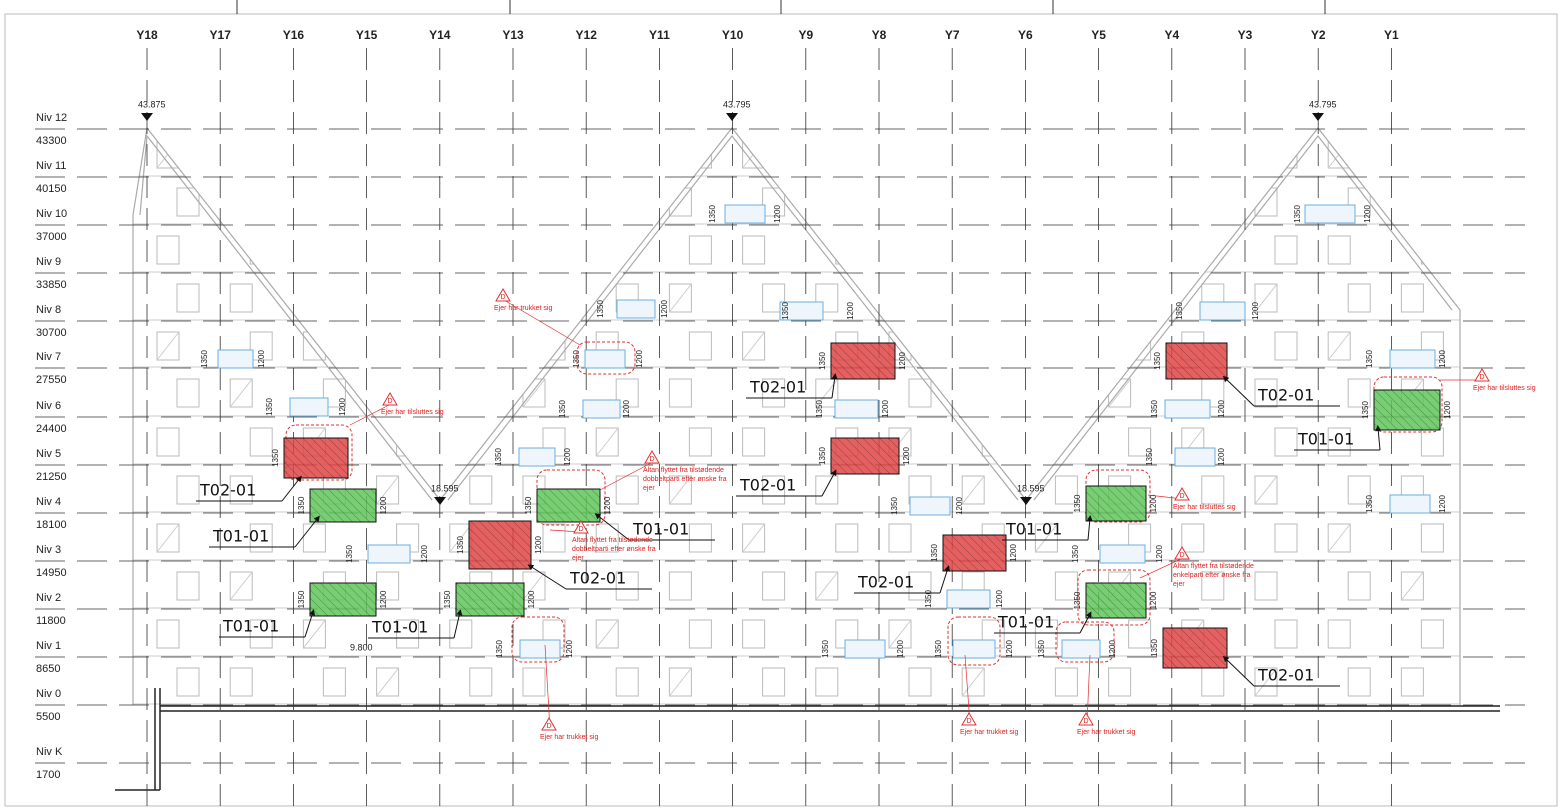  What do you see at coordinates (48, 262) in the screenshot?
I see `level-name: Niv 9` at bounding box center [48, 262].